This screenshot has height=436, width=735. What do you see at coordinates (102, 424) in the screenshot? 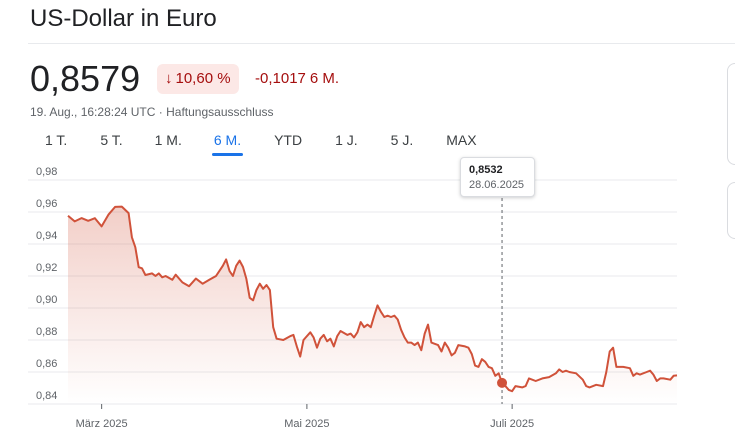
I see `x-tick-label: März 2025` at bounding box center [102, 424].